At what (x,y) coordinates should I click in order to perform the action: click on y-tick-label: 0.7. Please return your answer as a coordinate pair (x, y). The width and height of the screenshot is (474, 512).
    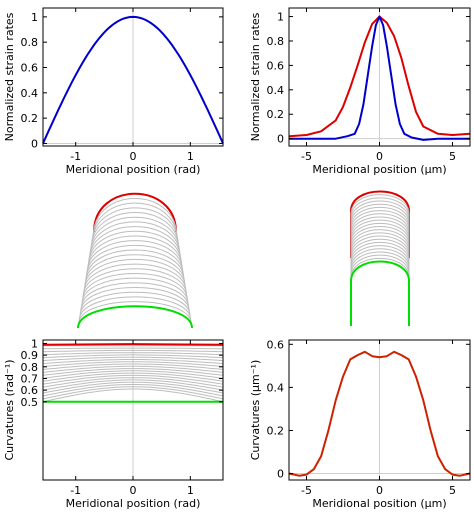
    Looking at the image, I should click on (30, 379).